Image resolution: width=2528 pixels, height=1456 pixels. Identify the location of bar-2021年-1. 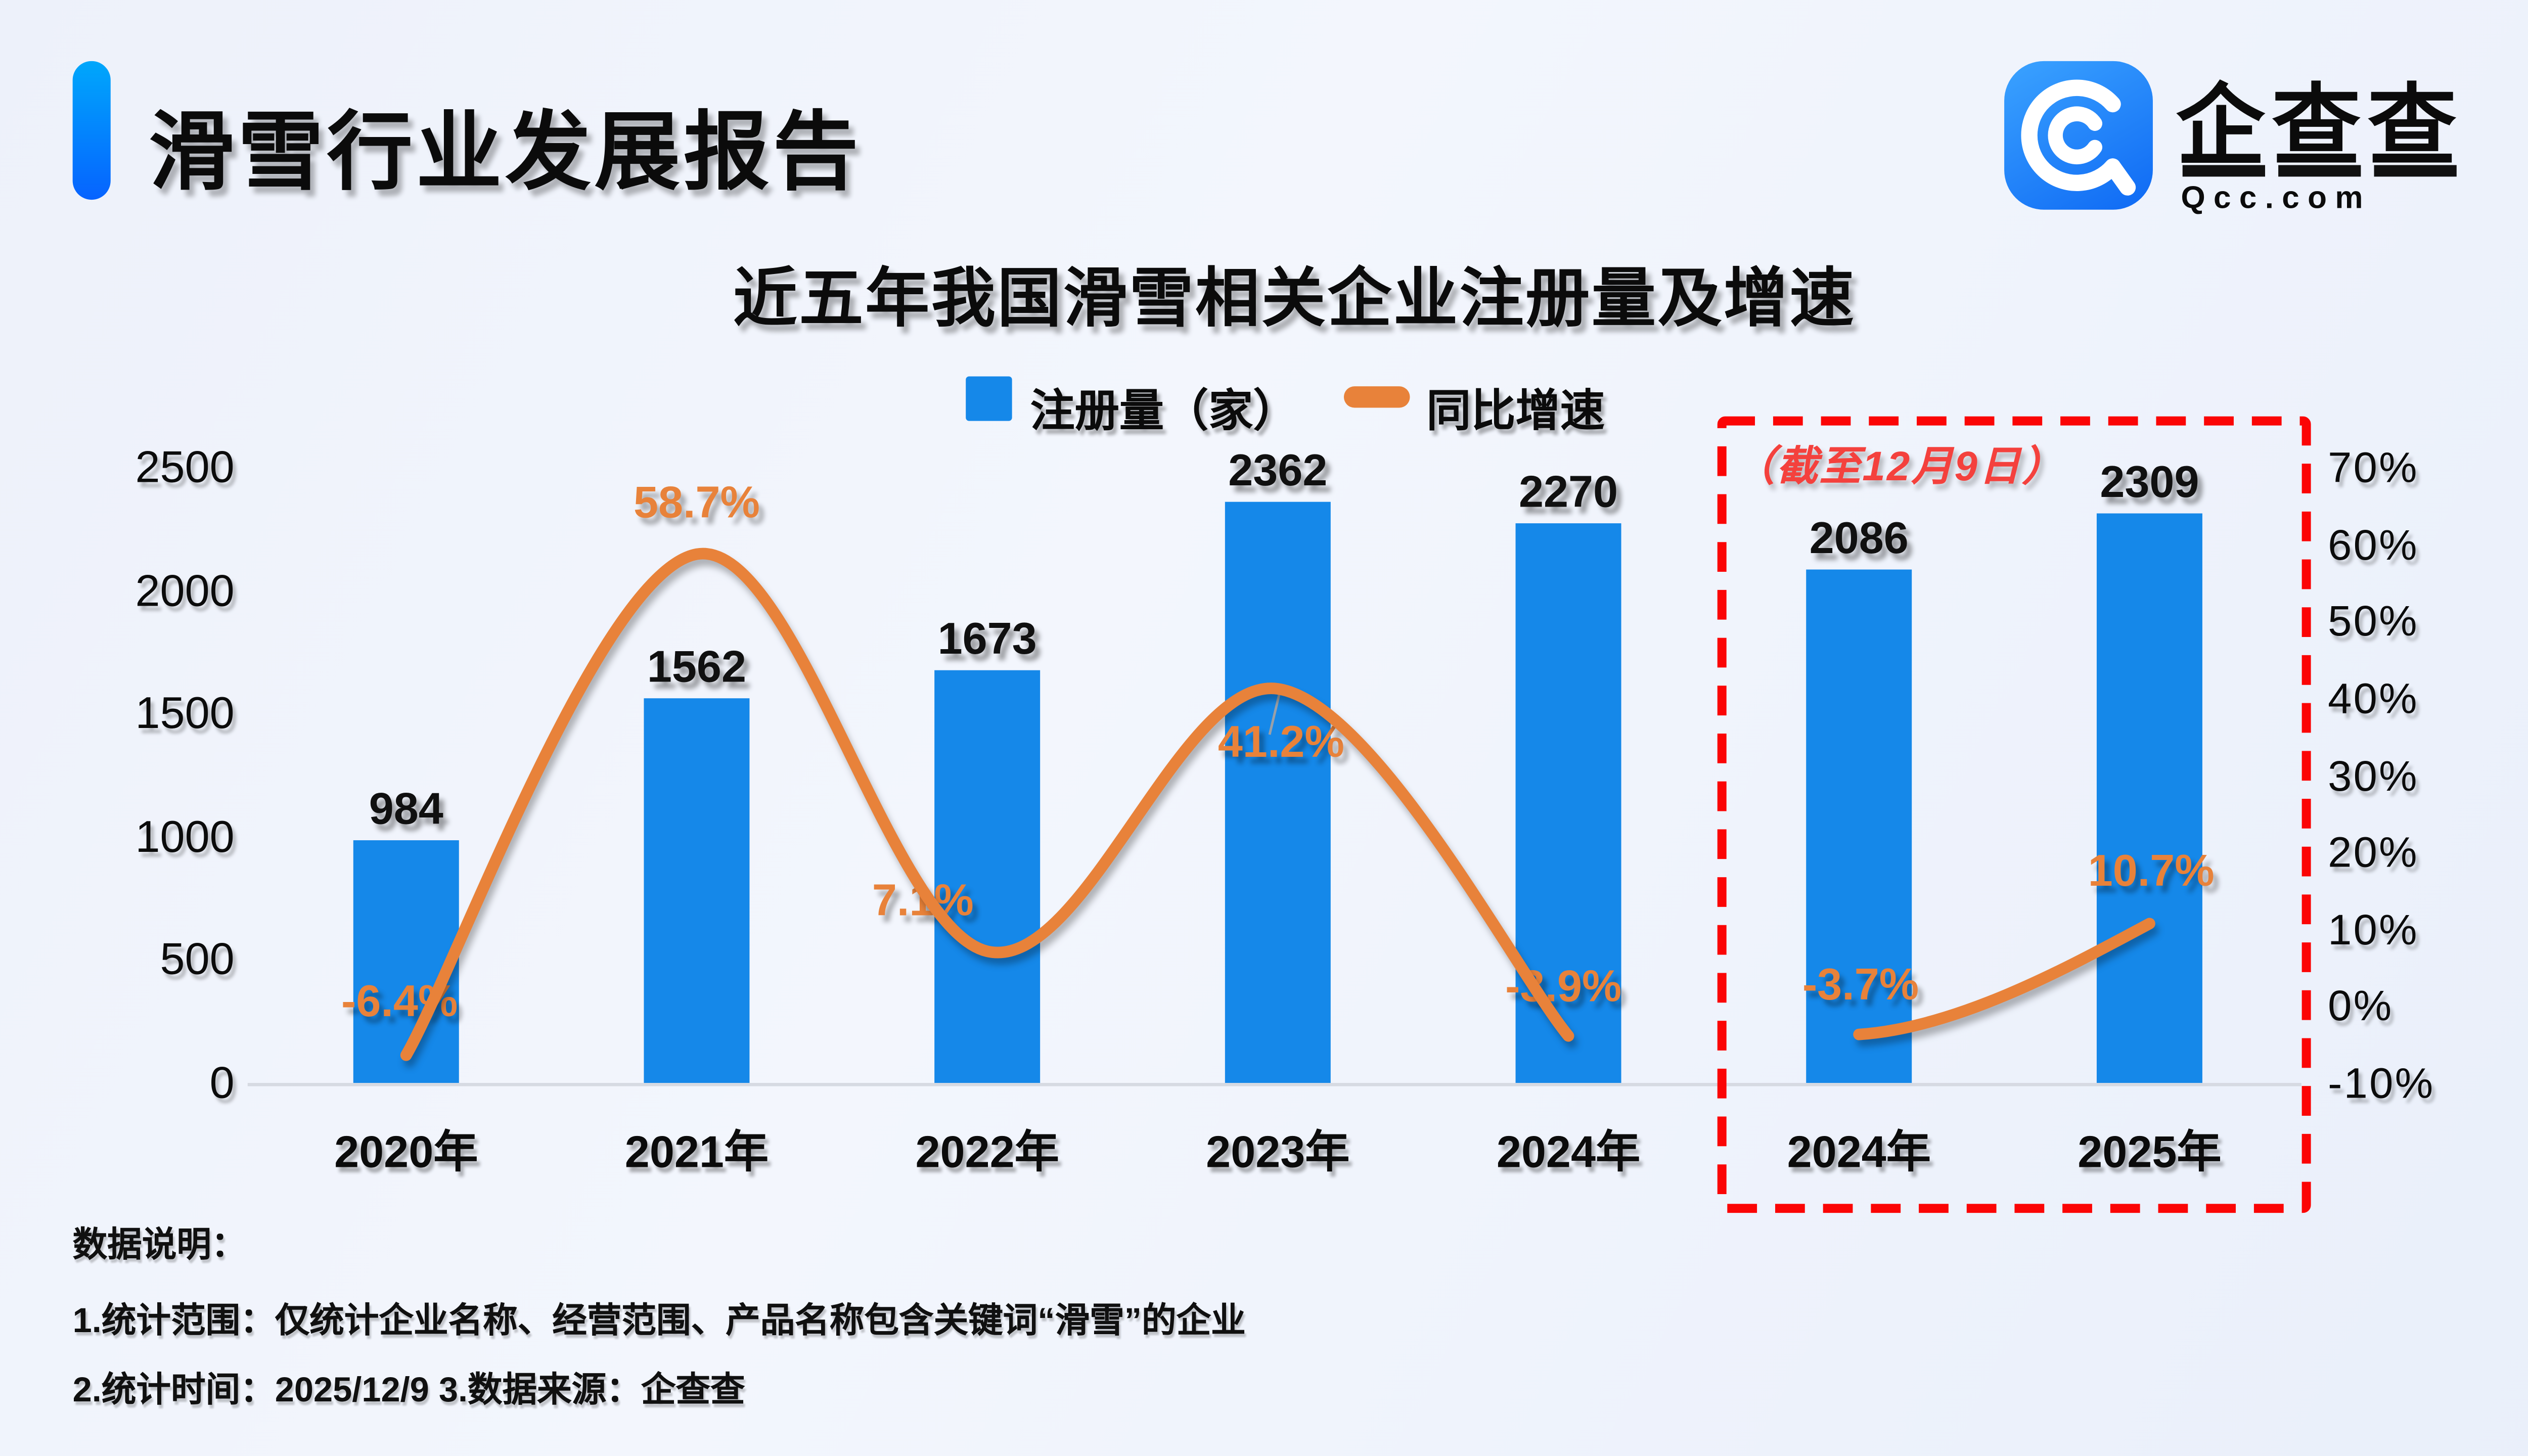
(697, 890).